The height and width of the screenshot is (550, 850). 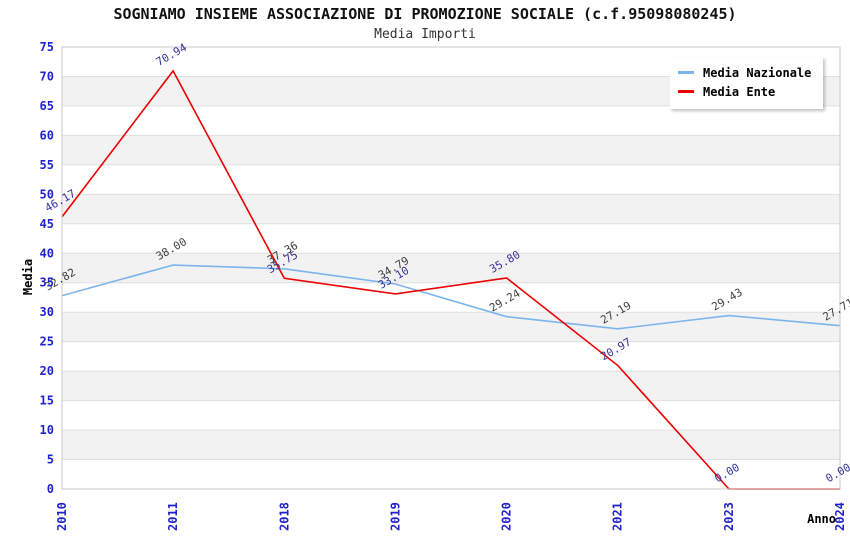 I want to click on y-tick-label: 75, so click(x=47, y=47).